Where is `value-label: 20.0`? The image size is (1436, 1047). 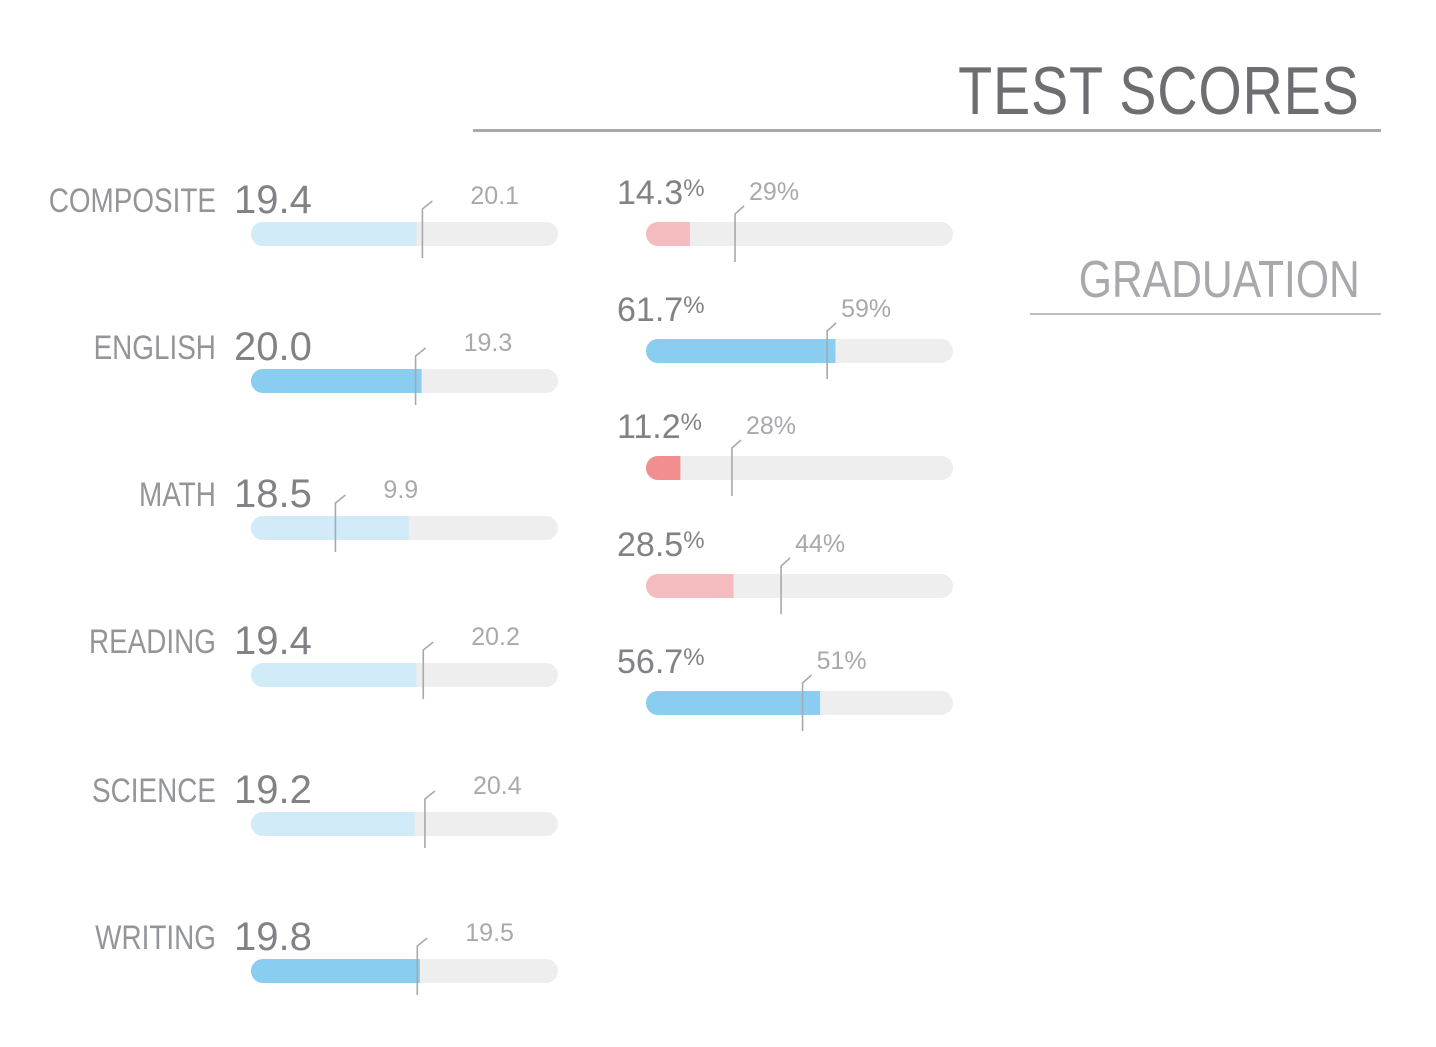 value-label: 20.0 is located at coordinates (273, 347).